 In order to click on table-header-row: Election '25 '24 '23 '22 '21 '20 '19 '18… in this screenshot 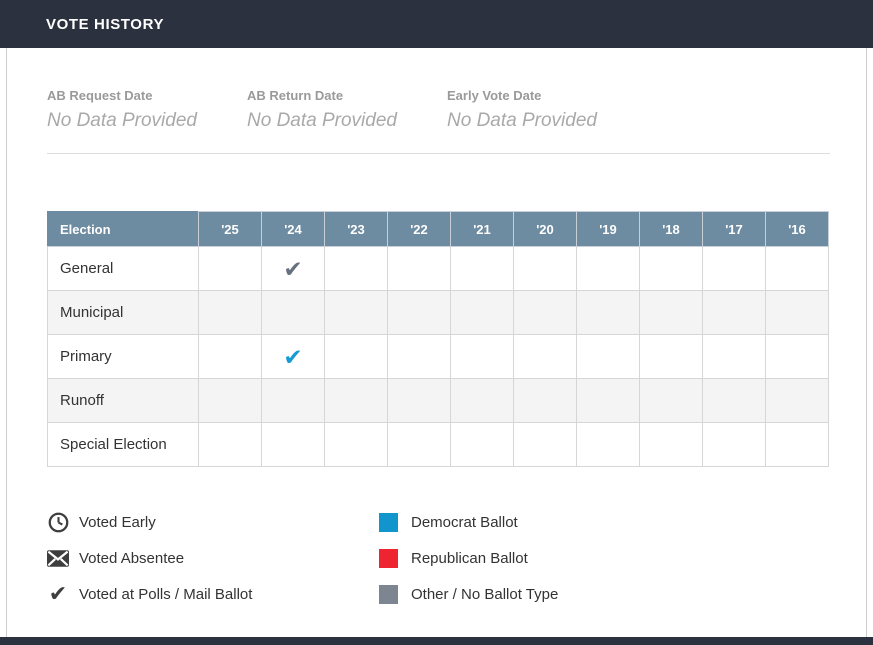, I will do `click(438, 229)`.